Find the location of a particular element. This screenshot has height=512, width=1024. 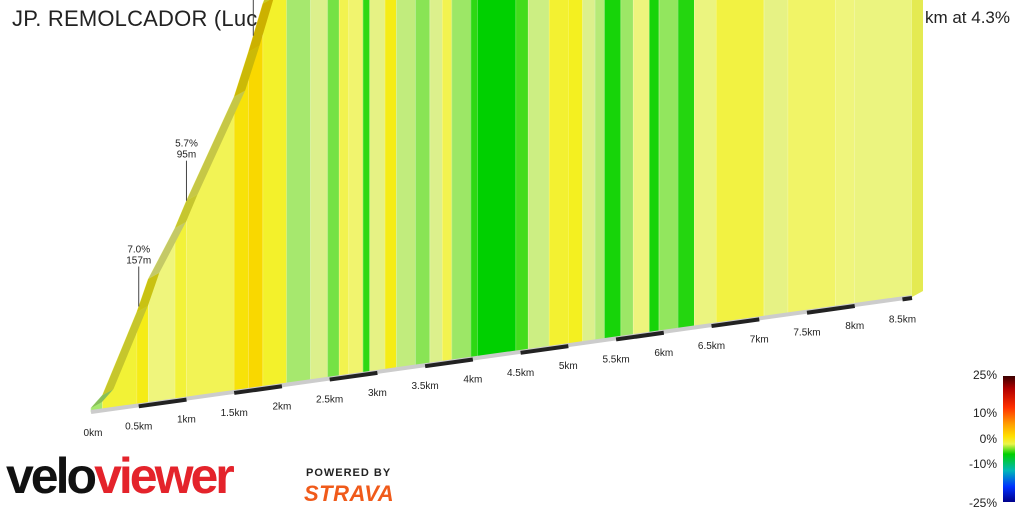

x-tick-label: 0.5km is located at coordinates (138, 426).